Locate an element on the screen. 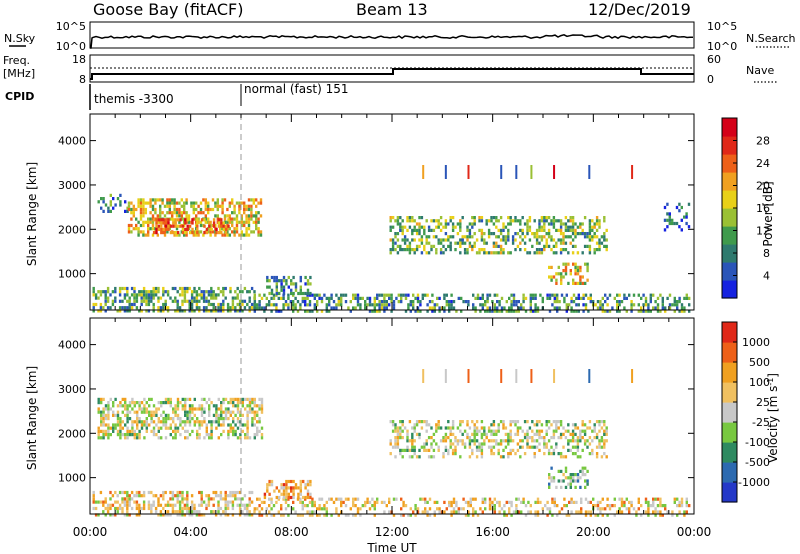 This screenshot has width=800, height=554. y-tick-label: 1000 is located at coordinates (72, 274).